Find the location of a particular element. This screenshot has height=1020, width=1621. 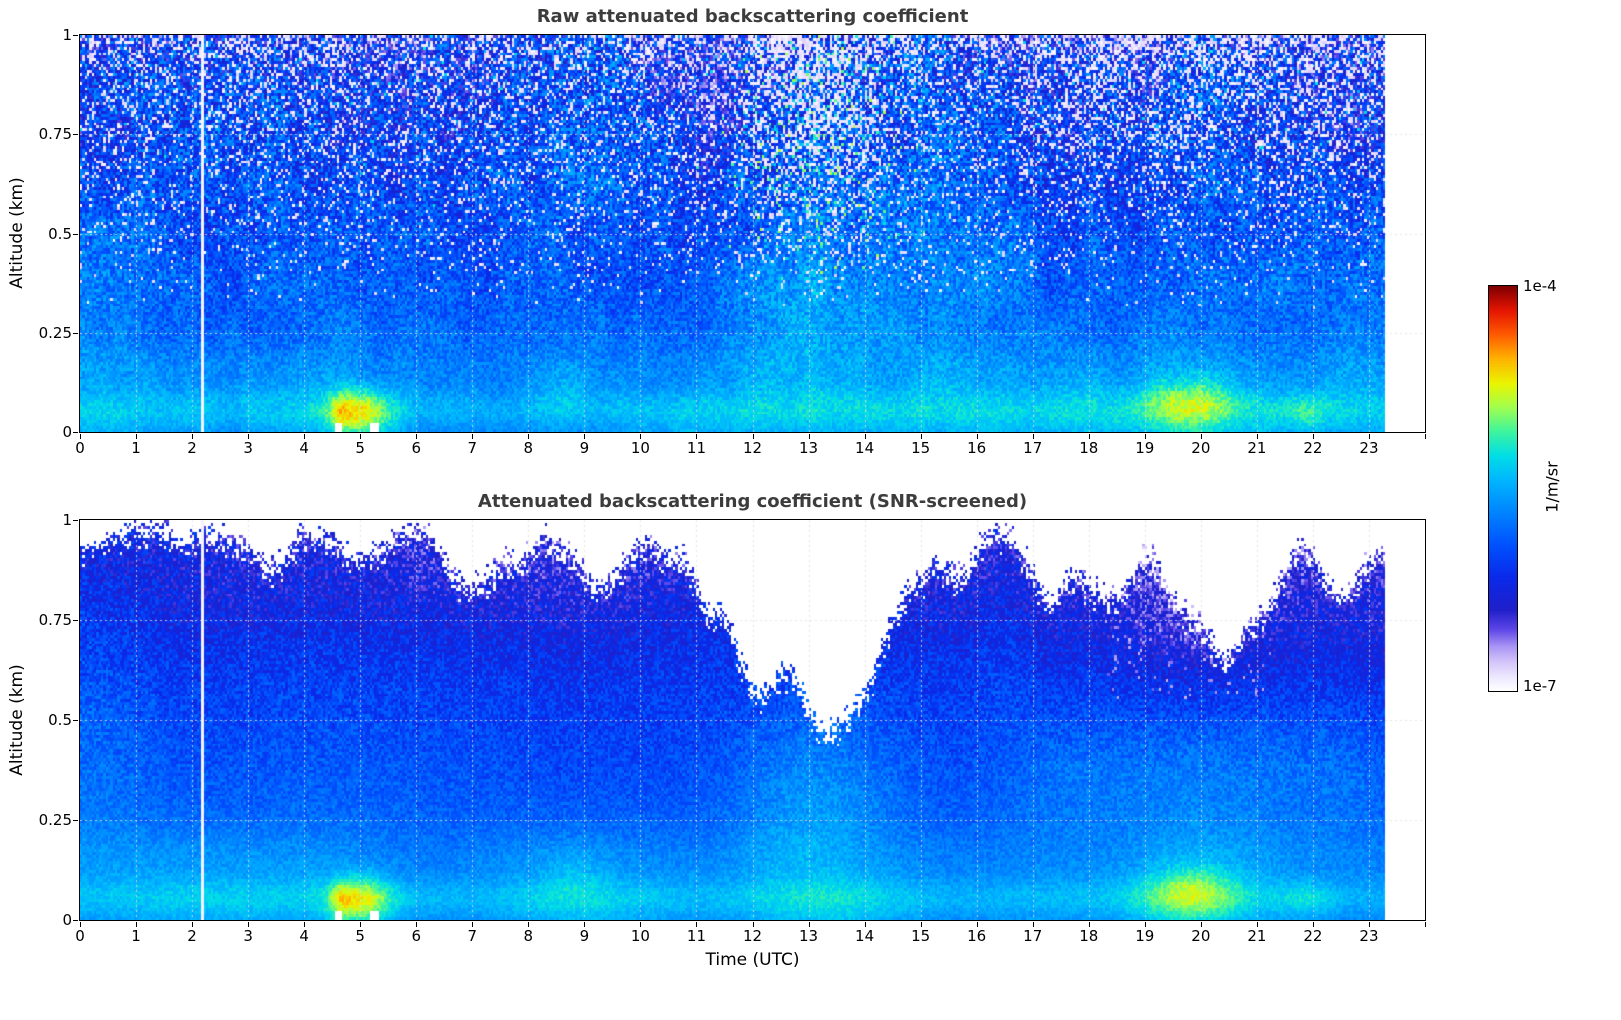

colorbar-units-label: 1/m/sr is located at coordinates (1552, 487).